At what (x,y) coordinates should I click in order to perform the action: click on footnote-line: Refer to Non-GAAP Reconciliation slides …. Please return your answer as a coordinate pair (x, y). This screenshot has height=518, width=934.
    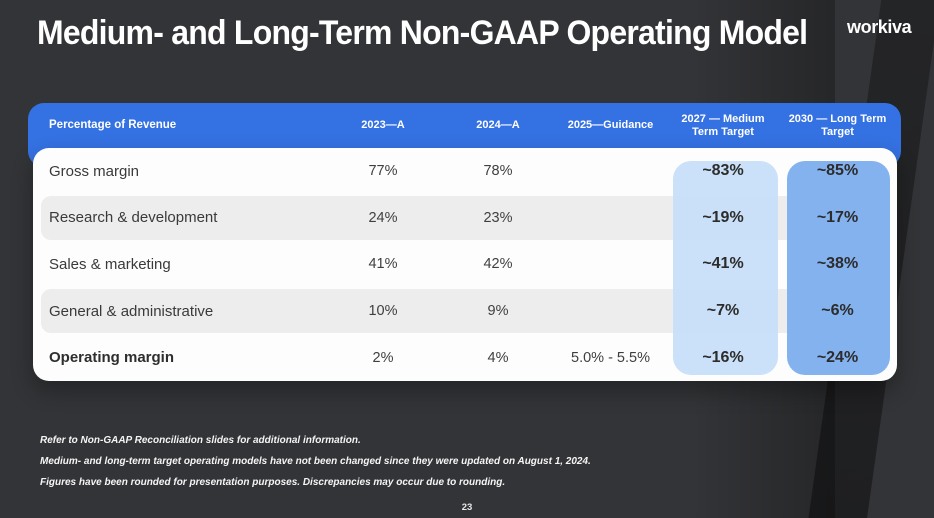
    Looking at the image, I should click on (200, 440).